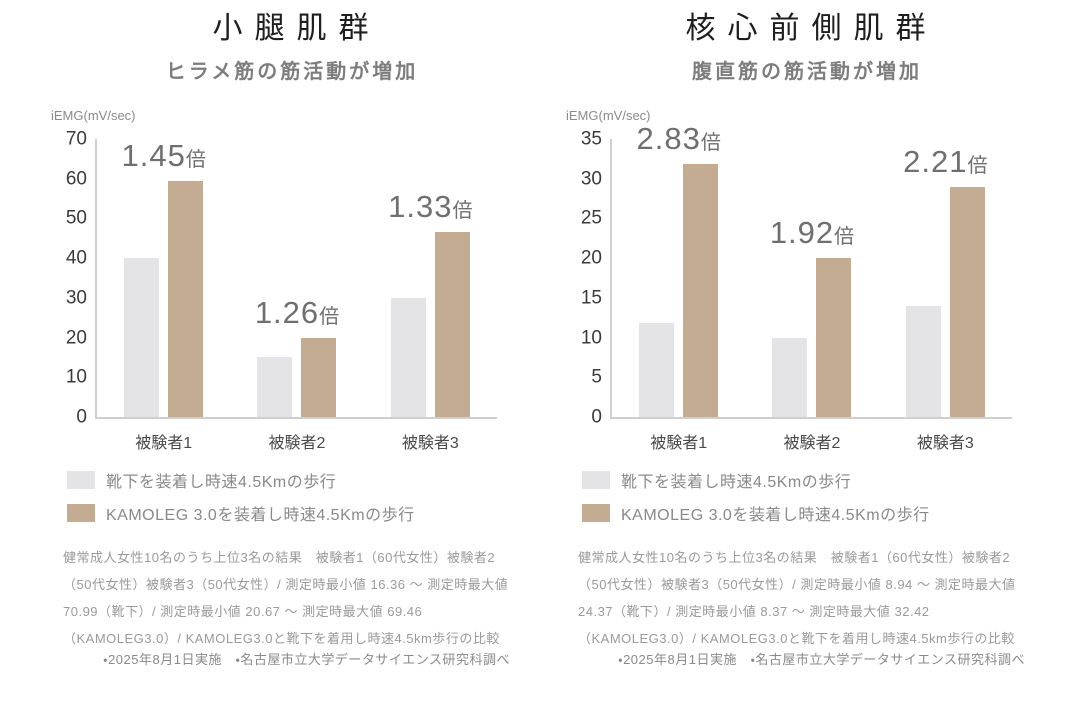  What do you see at coordinates (76, 258) in the screenshot?
I see `y-axis-tick-label: 40` at bounding box center [76, 258].